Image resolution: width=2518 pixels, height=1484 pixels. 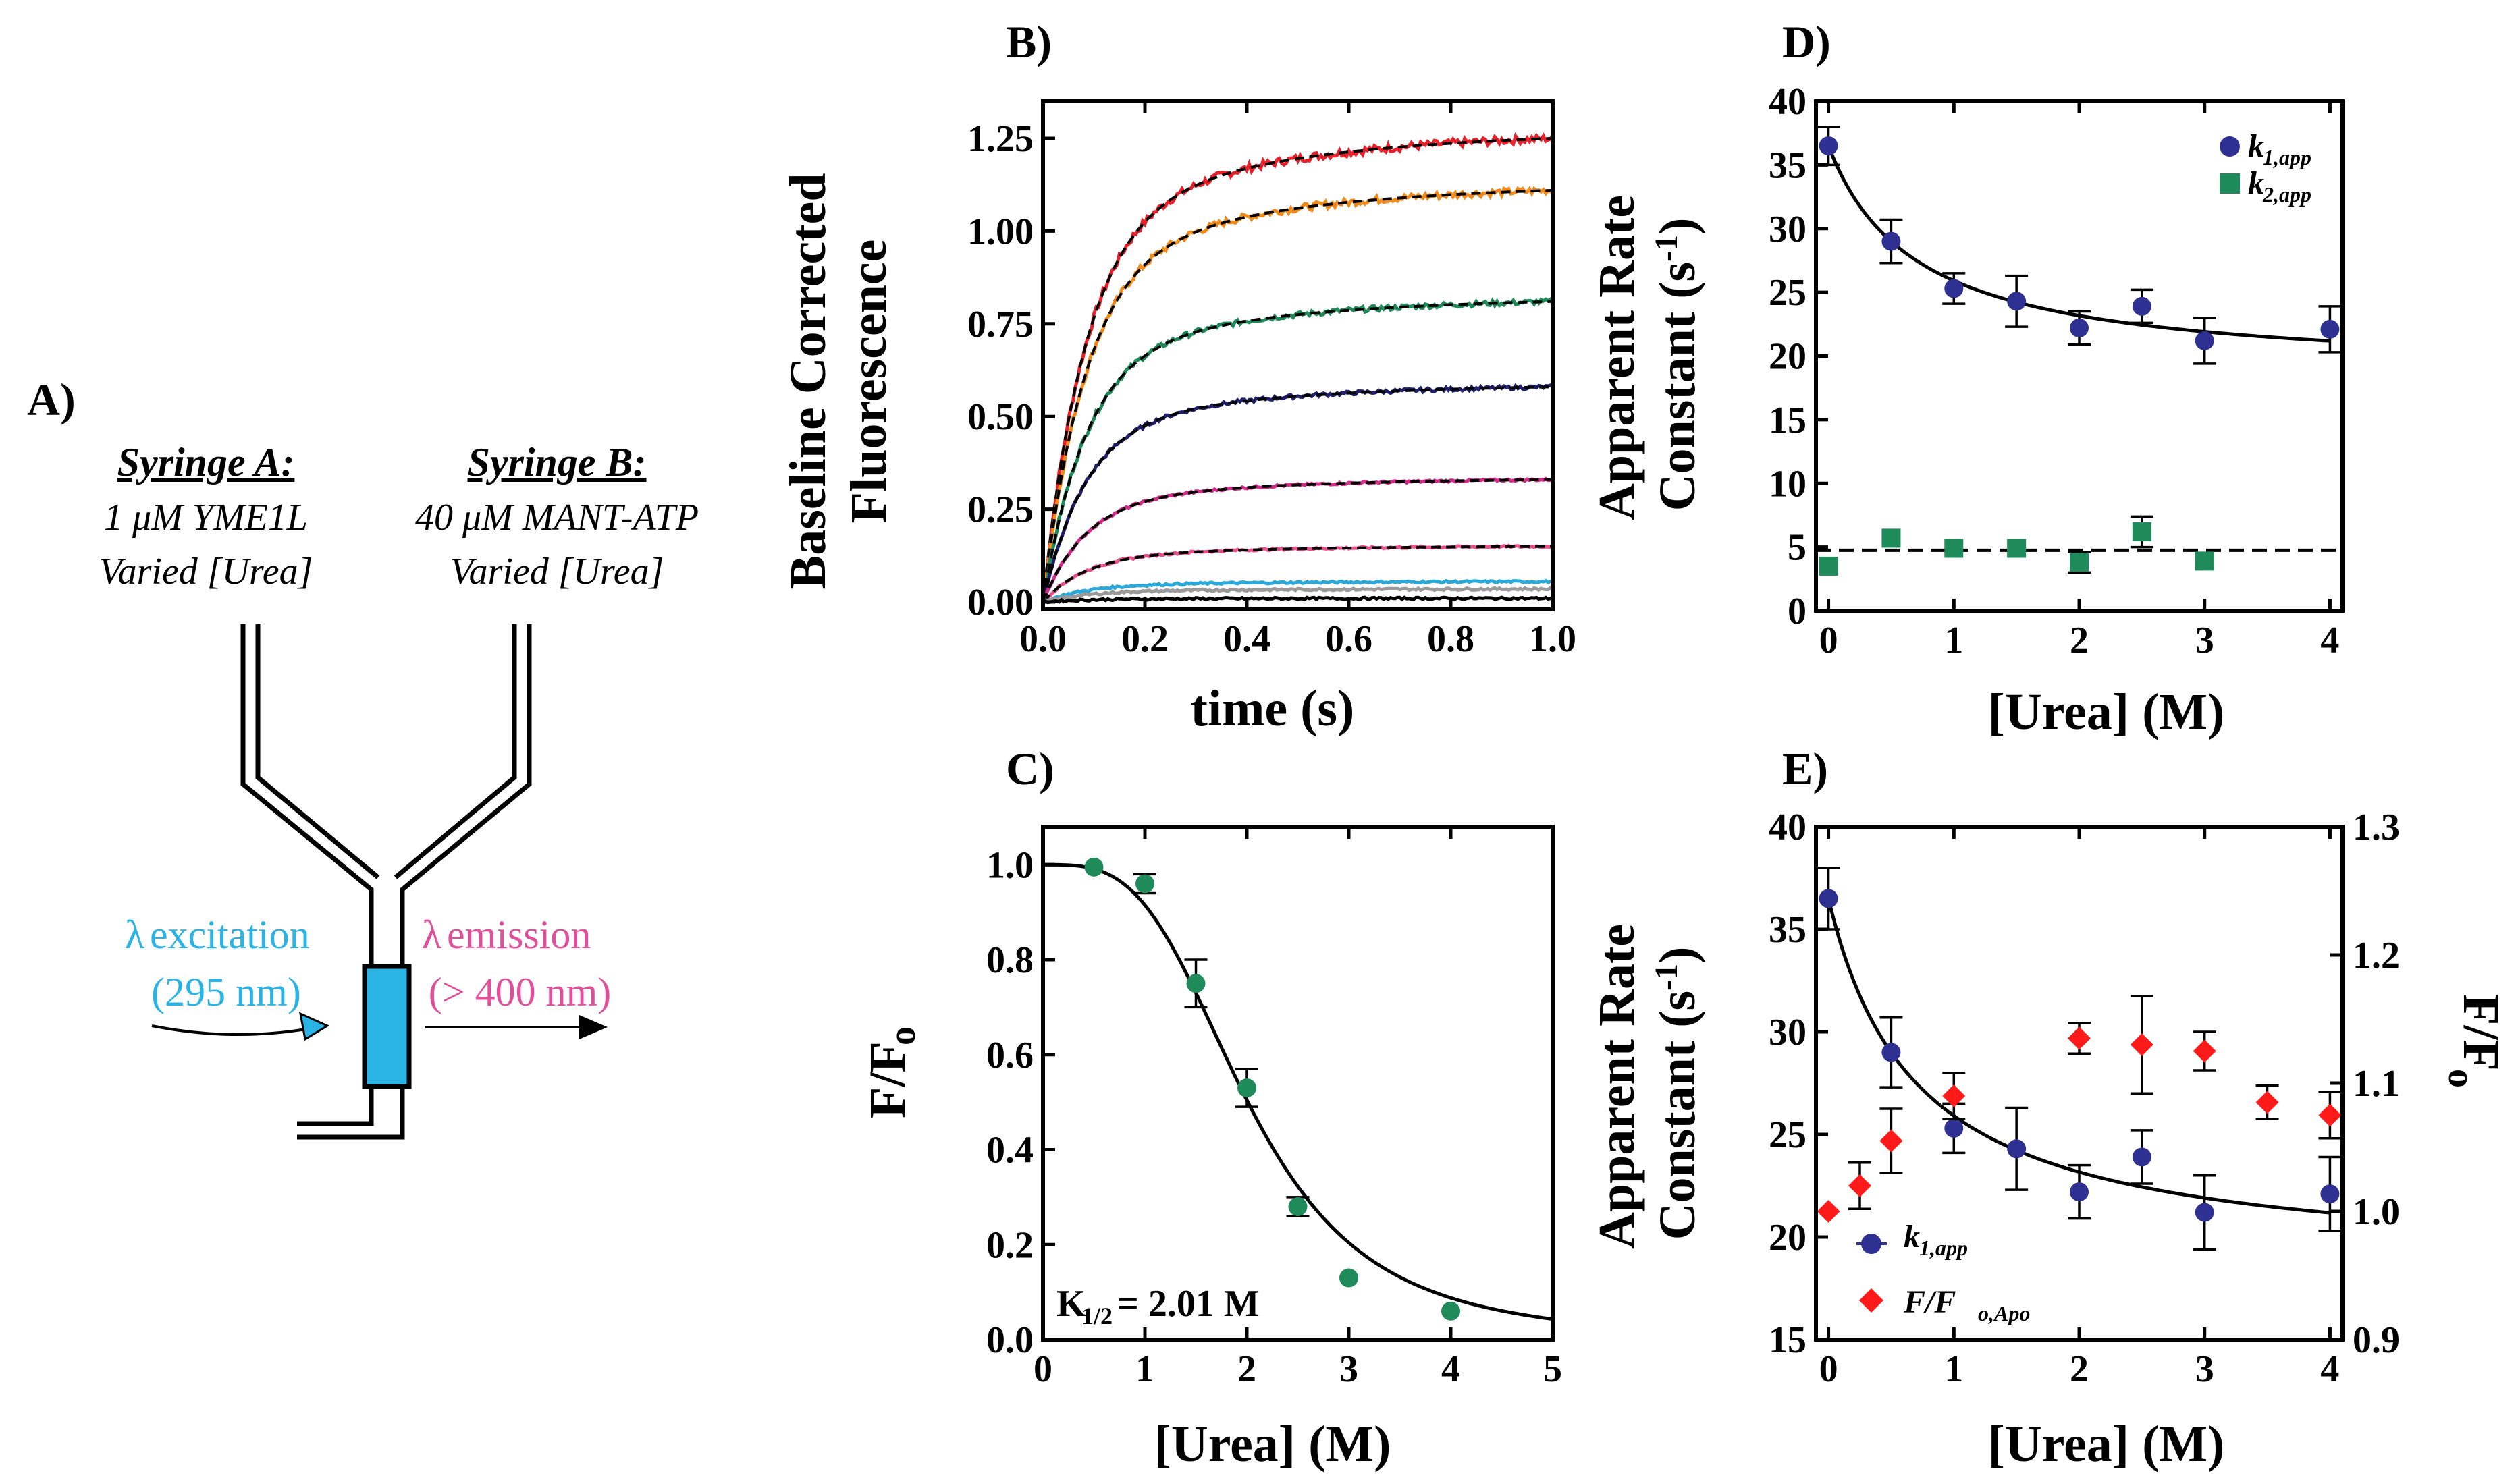 What do you see at coordinates (1451, 1369) in the screenshot?
I see `panel-c-xtick-label: 4` at bounding box center [1451, 1369].